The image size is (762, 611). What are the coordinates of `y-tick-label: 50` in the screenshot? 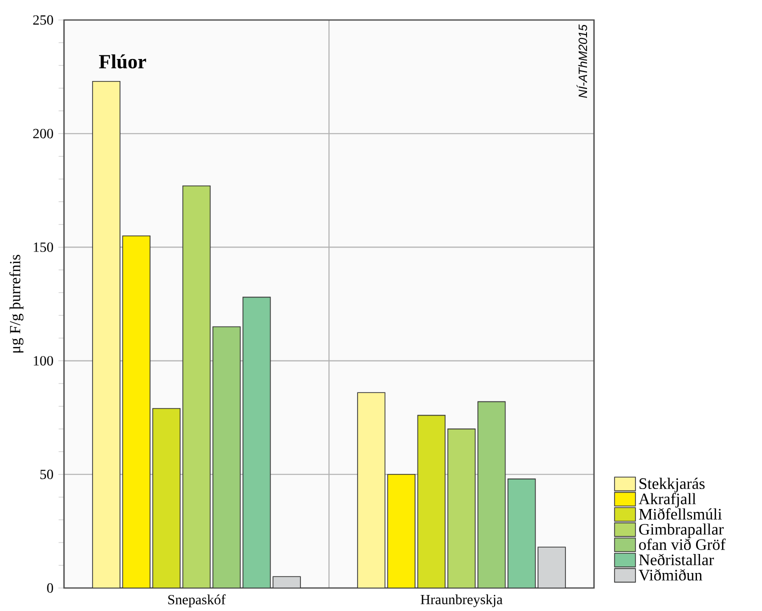 It's located at (47, 475).